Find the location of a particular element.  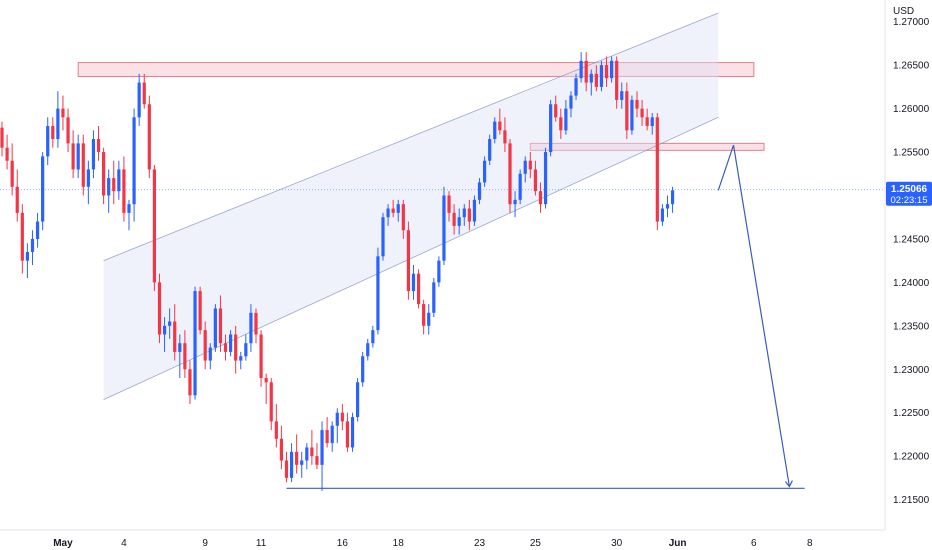

y-tick-label: 1.25500 is located at coordinates (911, 153).